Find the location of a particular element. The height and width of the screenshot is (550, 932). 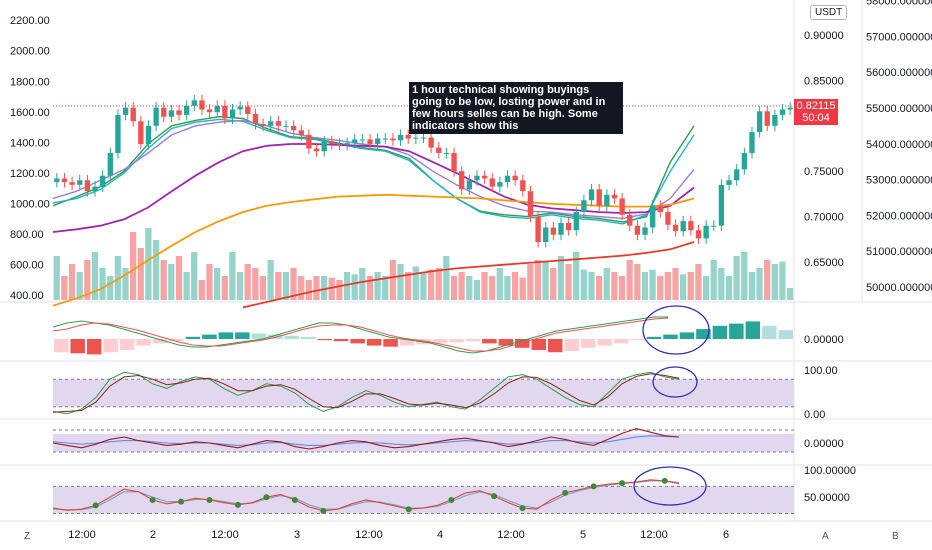

currency-badge: USDT is located at coordinates (829, 12).